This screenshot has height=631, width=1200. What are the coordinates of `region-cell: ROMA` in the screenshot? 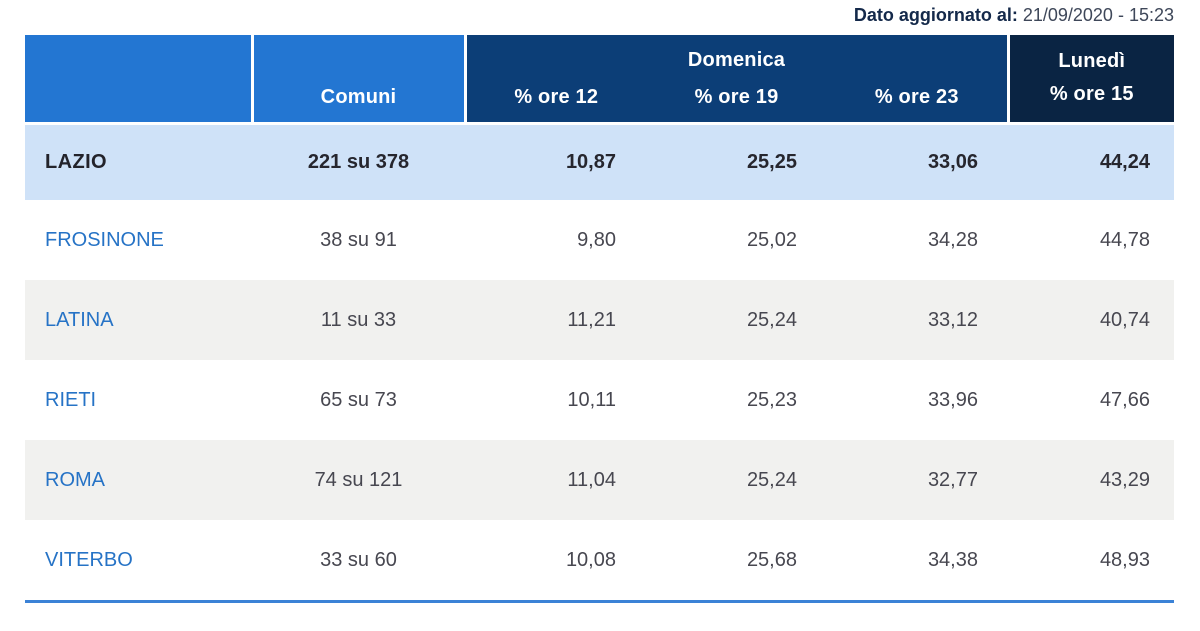 It's located at (138, 480).